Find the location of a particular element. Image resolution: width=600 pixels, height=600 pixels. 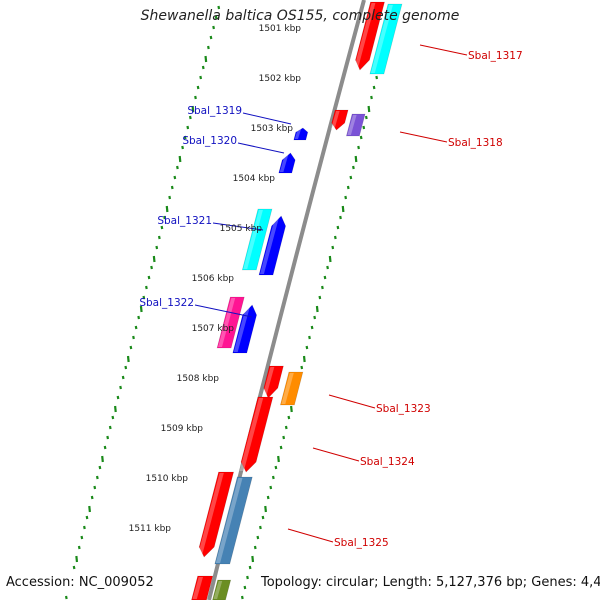

gene-bottom-gene is located at coordinates (202, 587).